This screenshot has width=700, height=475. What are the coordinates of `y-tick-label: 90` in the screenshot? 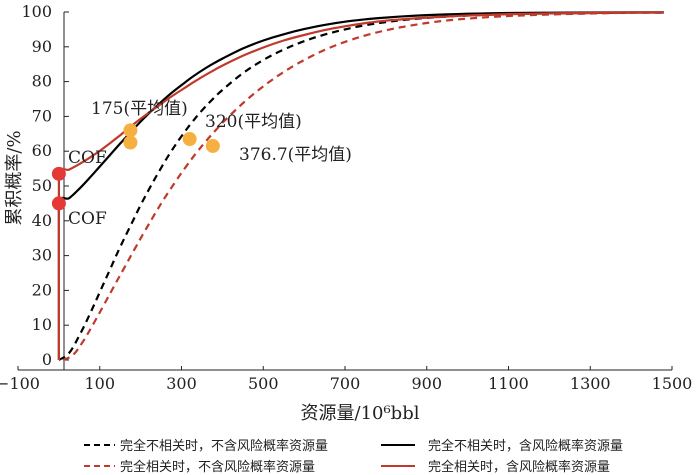 It's located at (42, 46).